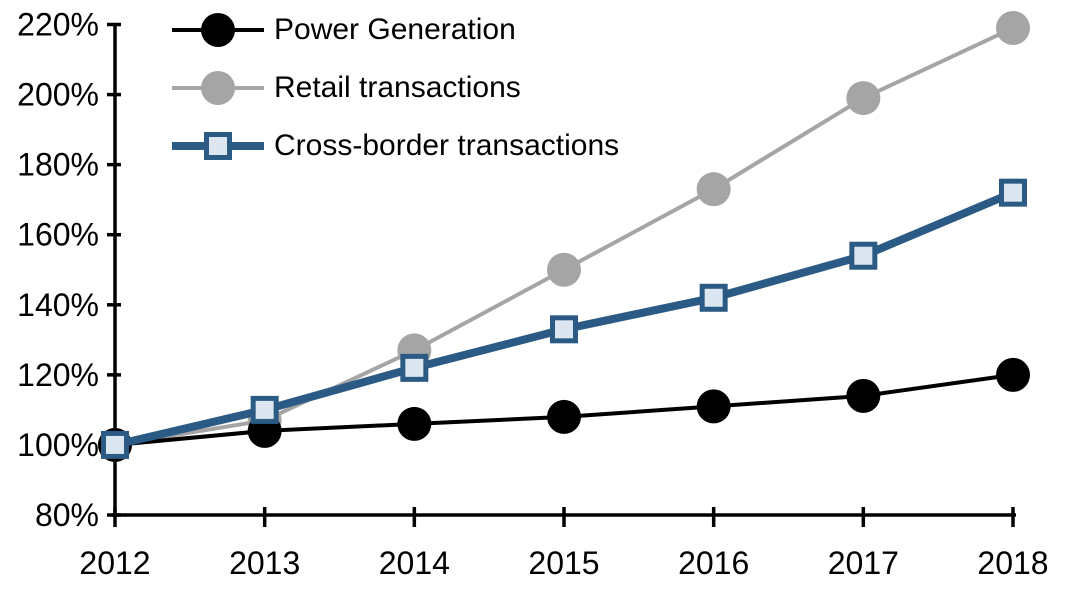 This screenshot has height=590, width=1076. I want to click on data-point-power-generation-2018, so click(1013, 374).